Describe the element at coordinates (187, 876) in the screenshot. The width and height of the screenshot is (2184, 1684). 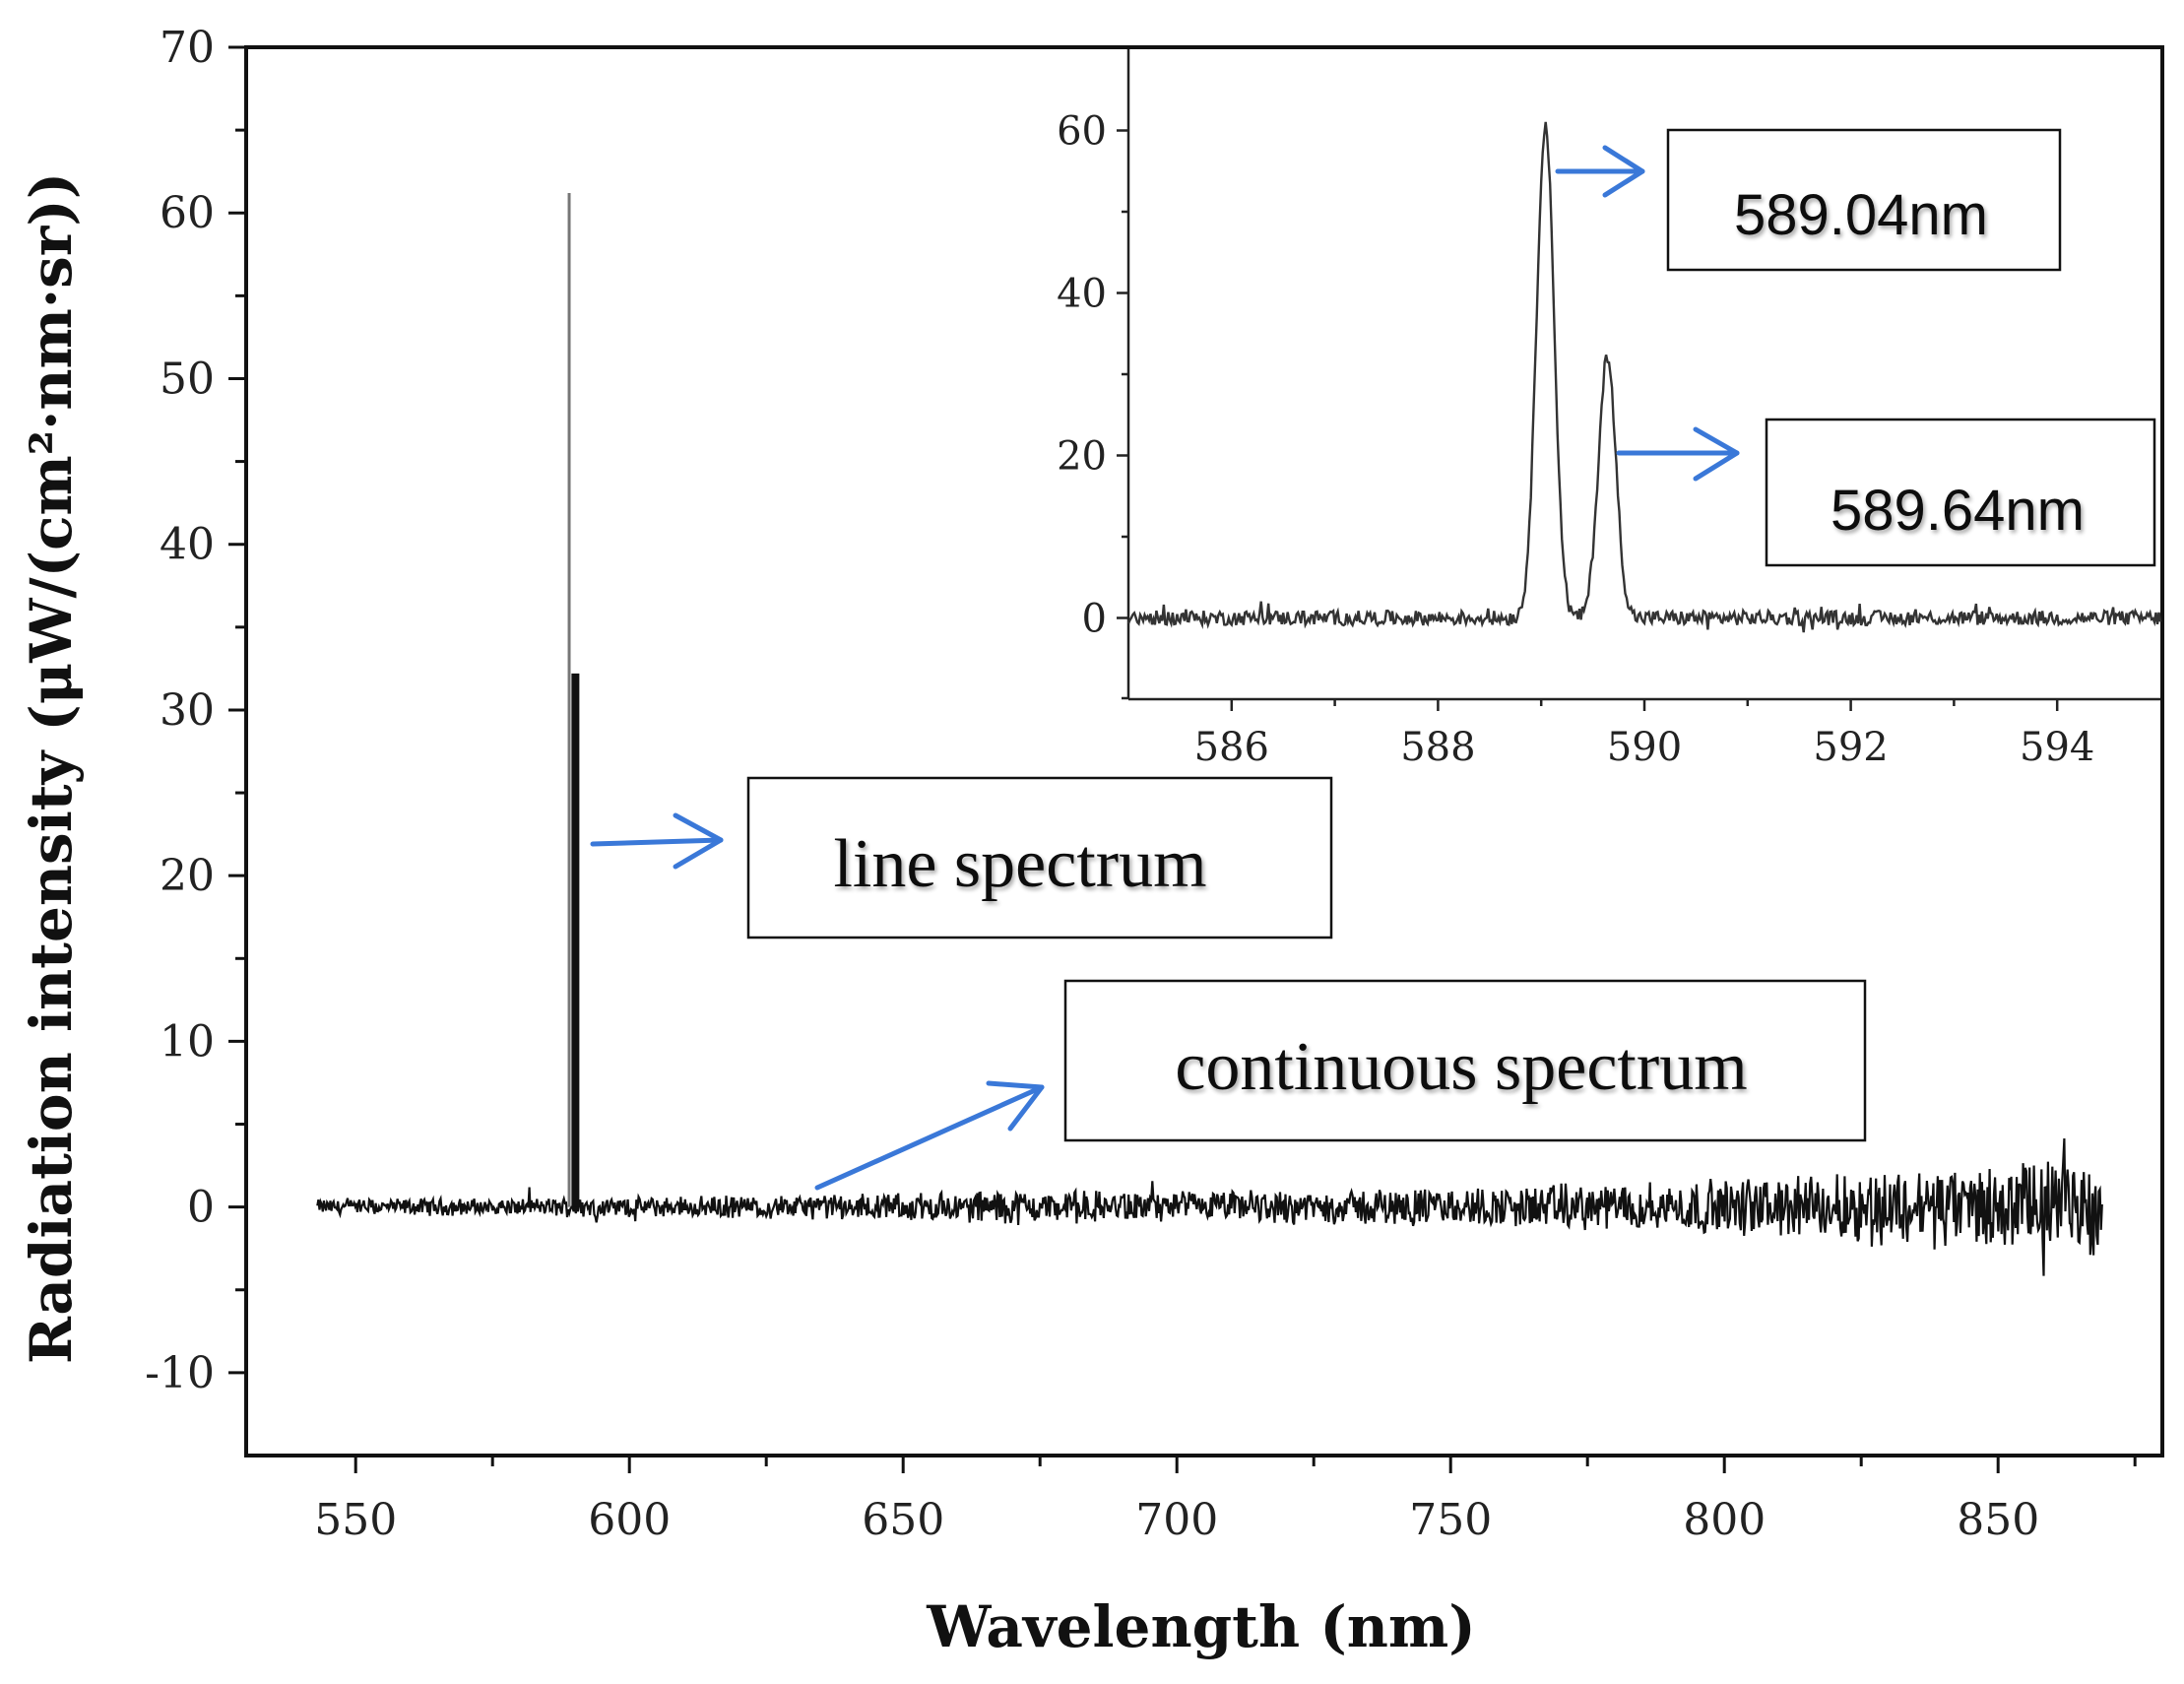
I see `y-tick-label: 20` at that location.